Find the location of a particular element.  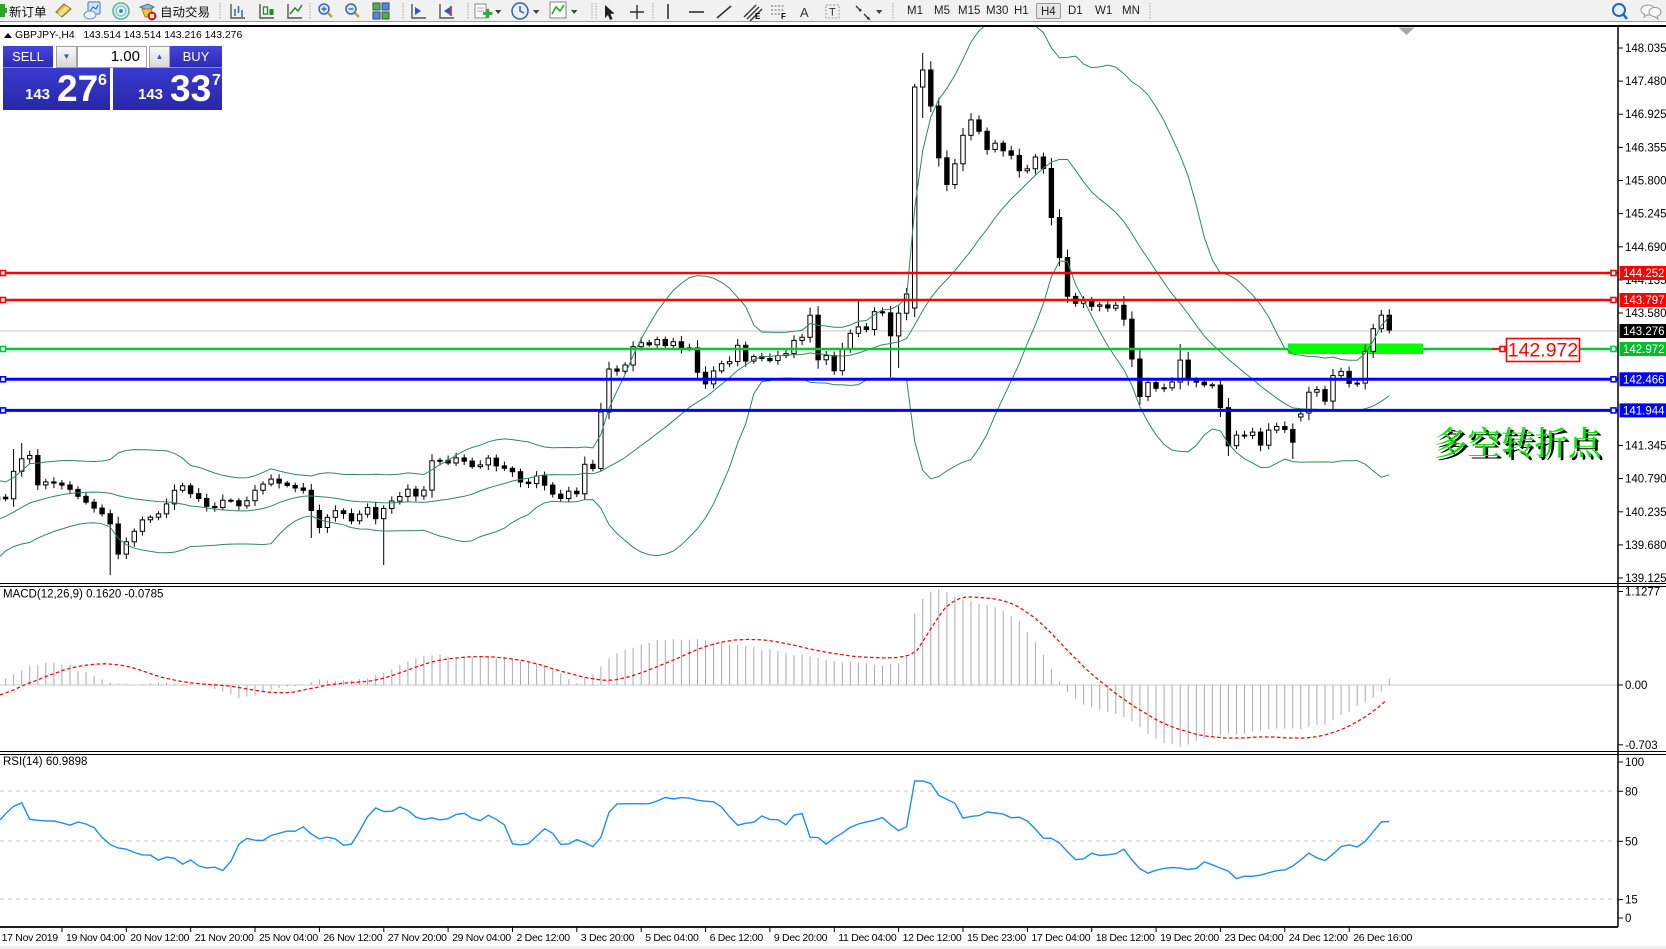

svg-text: 27 Nov 20:00 is located at coordinates (417, 938).